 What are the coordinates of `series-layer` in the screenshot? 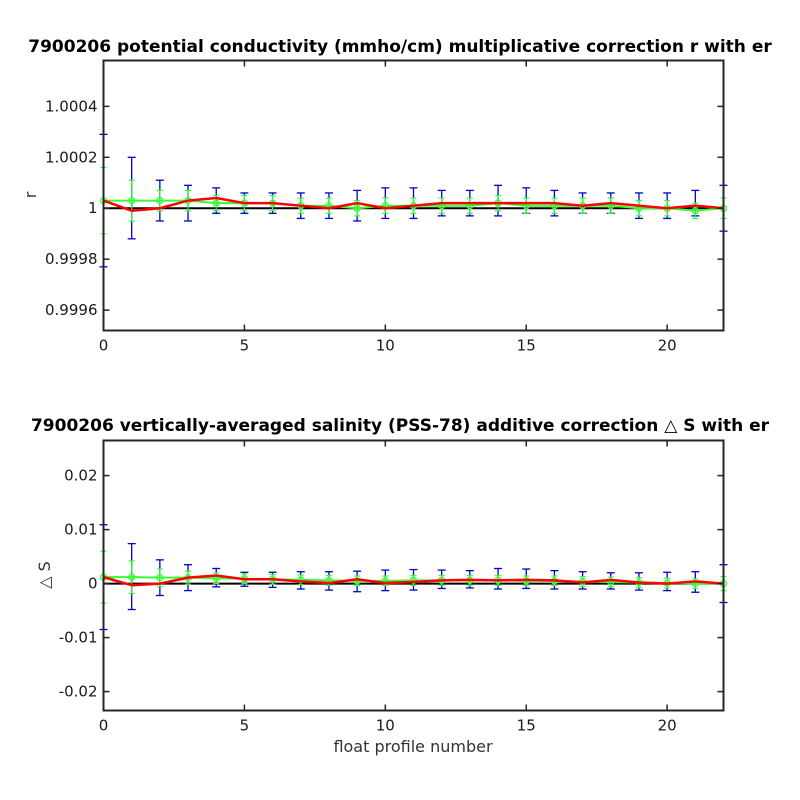 It's located at (413, 200).